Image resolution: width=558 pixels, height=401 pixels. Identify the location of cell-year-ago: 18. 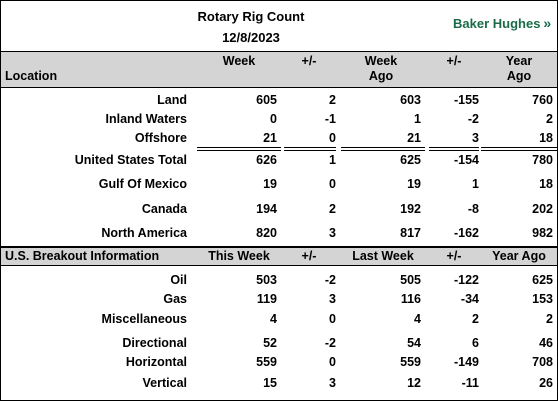
(546, 184).